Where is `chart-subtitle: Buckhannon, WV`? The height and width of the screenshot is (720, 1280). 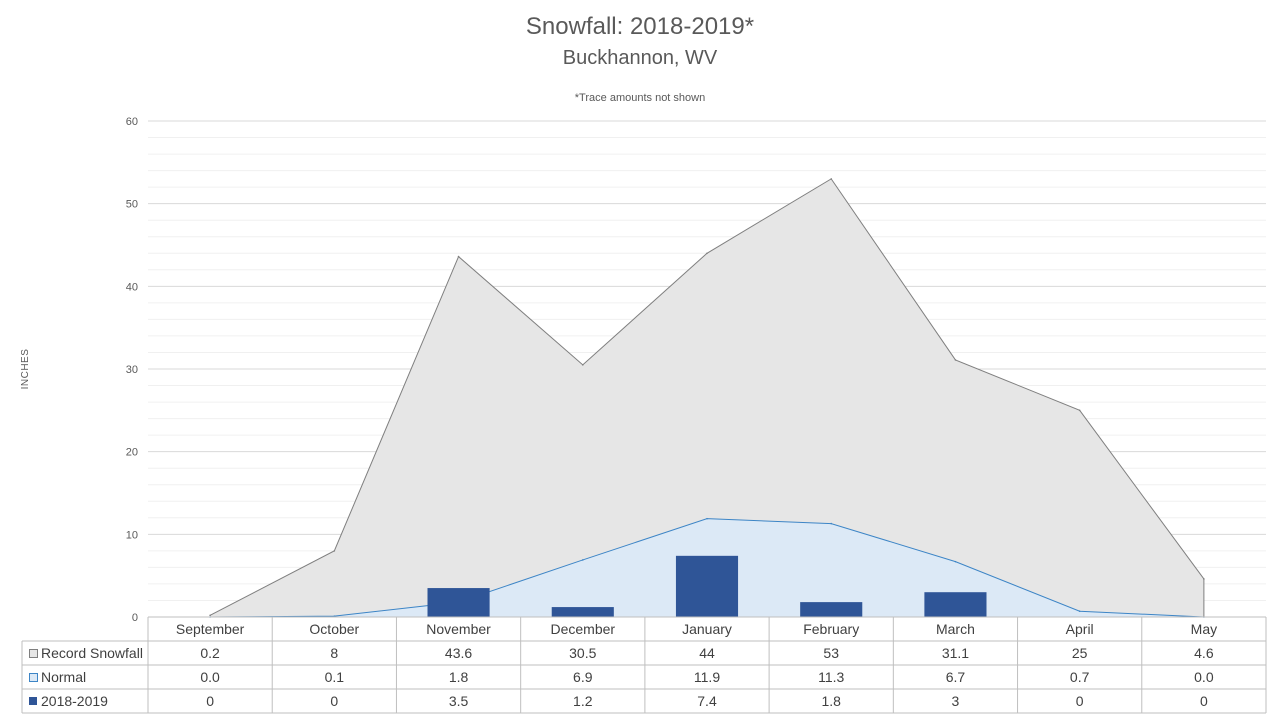
chart-subtitle: Buckhannon, WV is located at coordinates (640, 58).